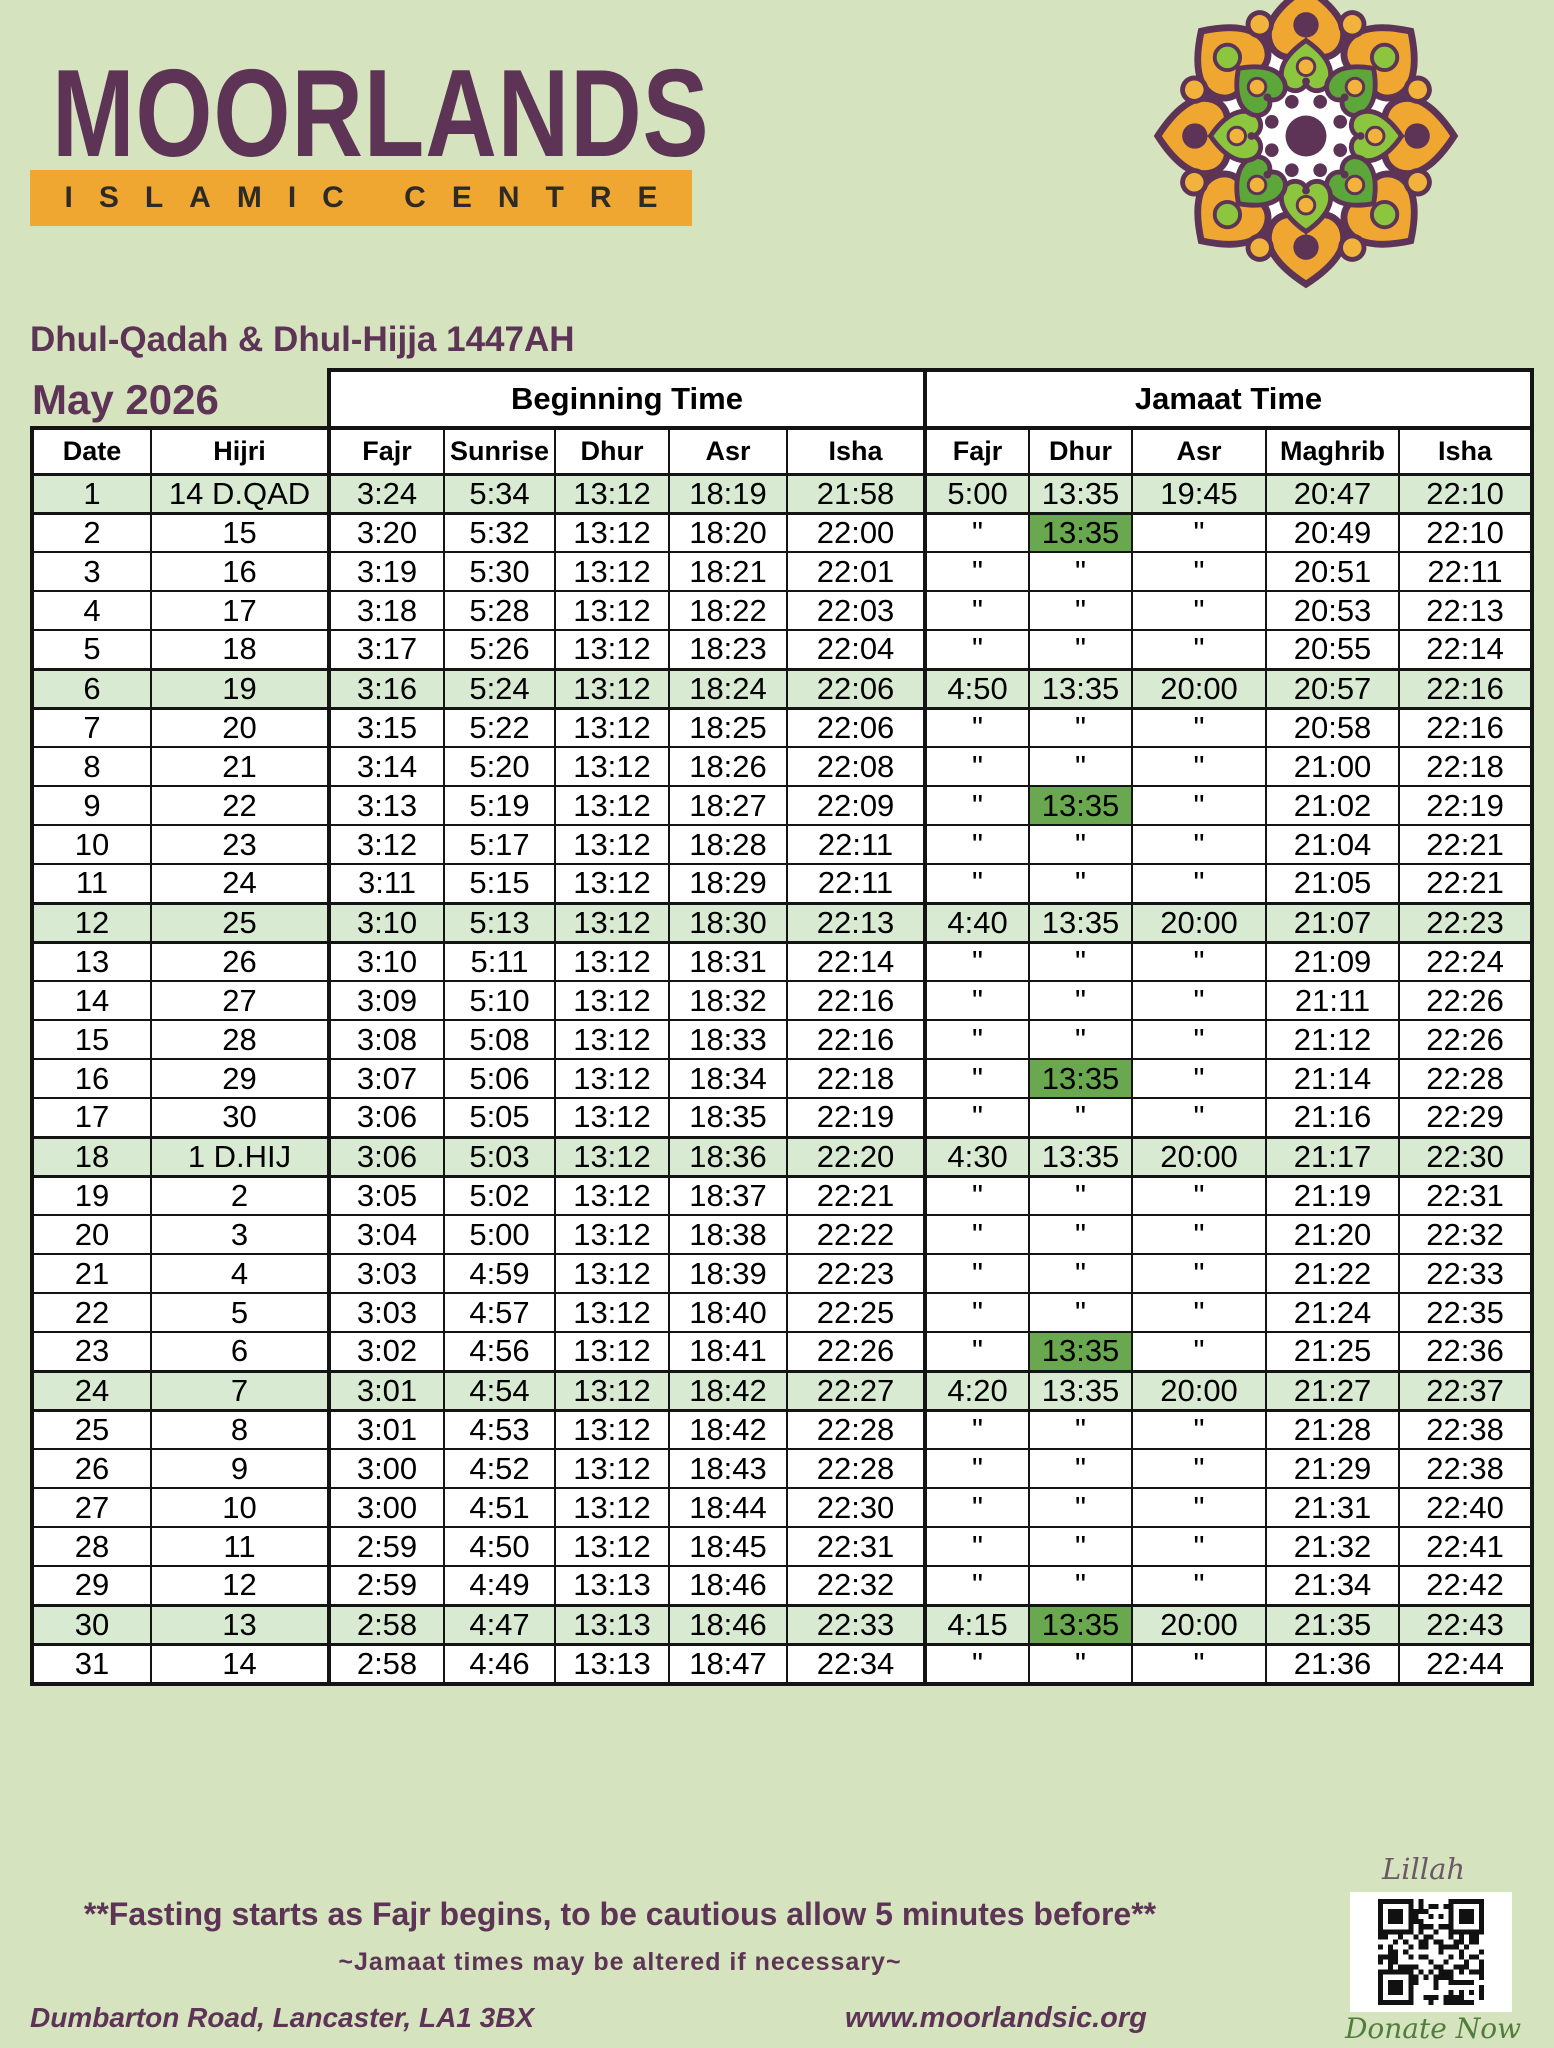 This screenshot has height=2048, width=1554. I want to click on brand-tagline-band: ISLAMIC CENTRE, so click(361, 198).